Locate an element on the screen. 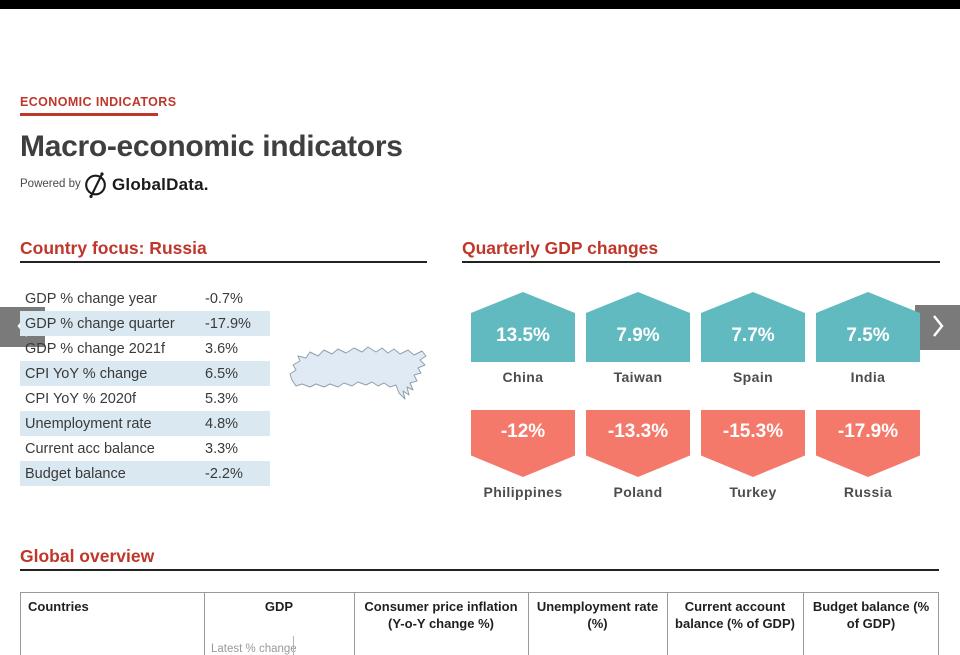 Image resolution: width=960 pixels, height=655 pixels. indicator-row: CPI YoY % change 6.5% is located at coordinates (145, 373).